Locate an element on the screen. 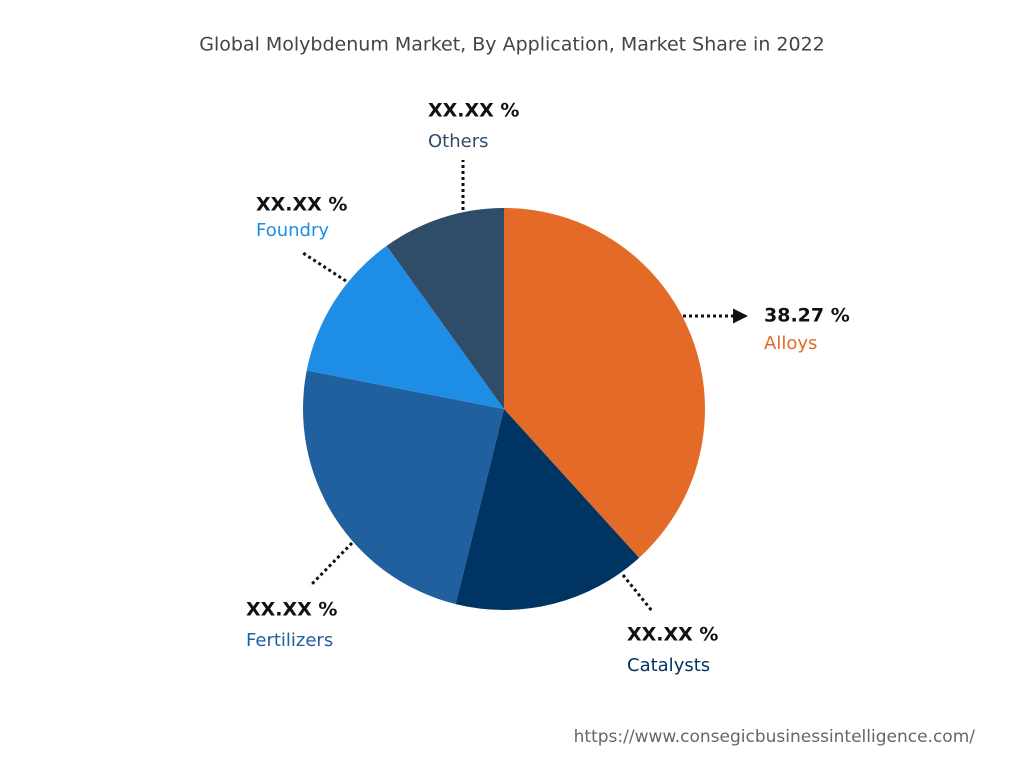  category-label: Alloys is located at coordinates (790, 343).